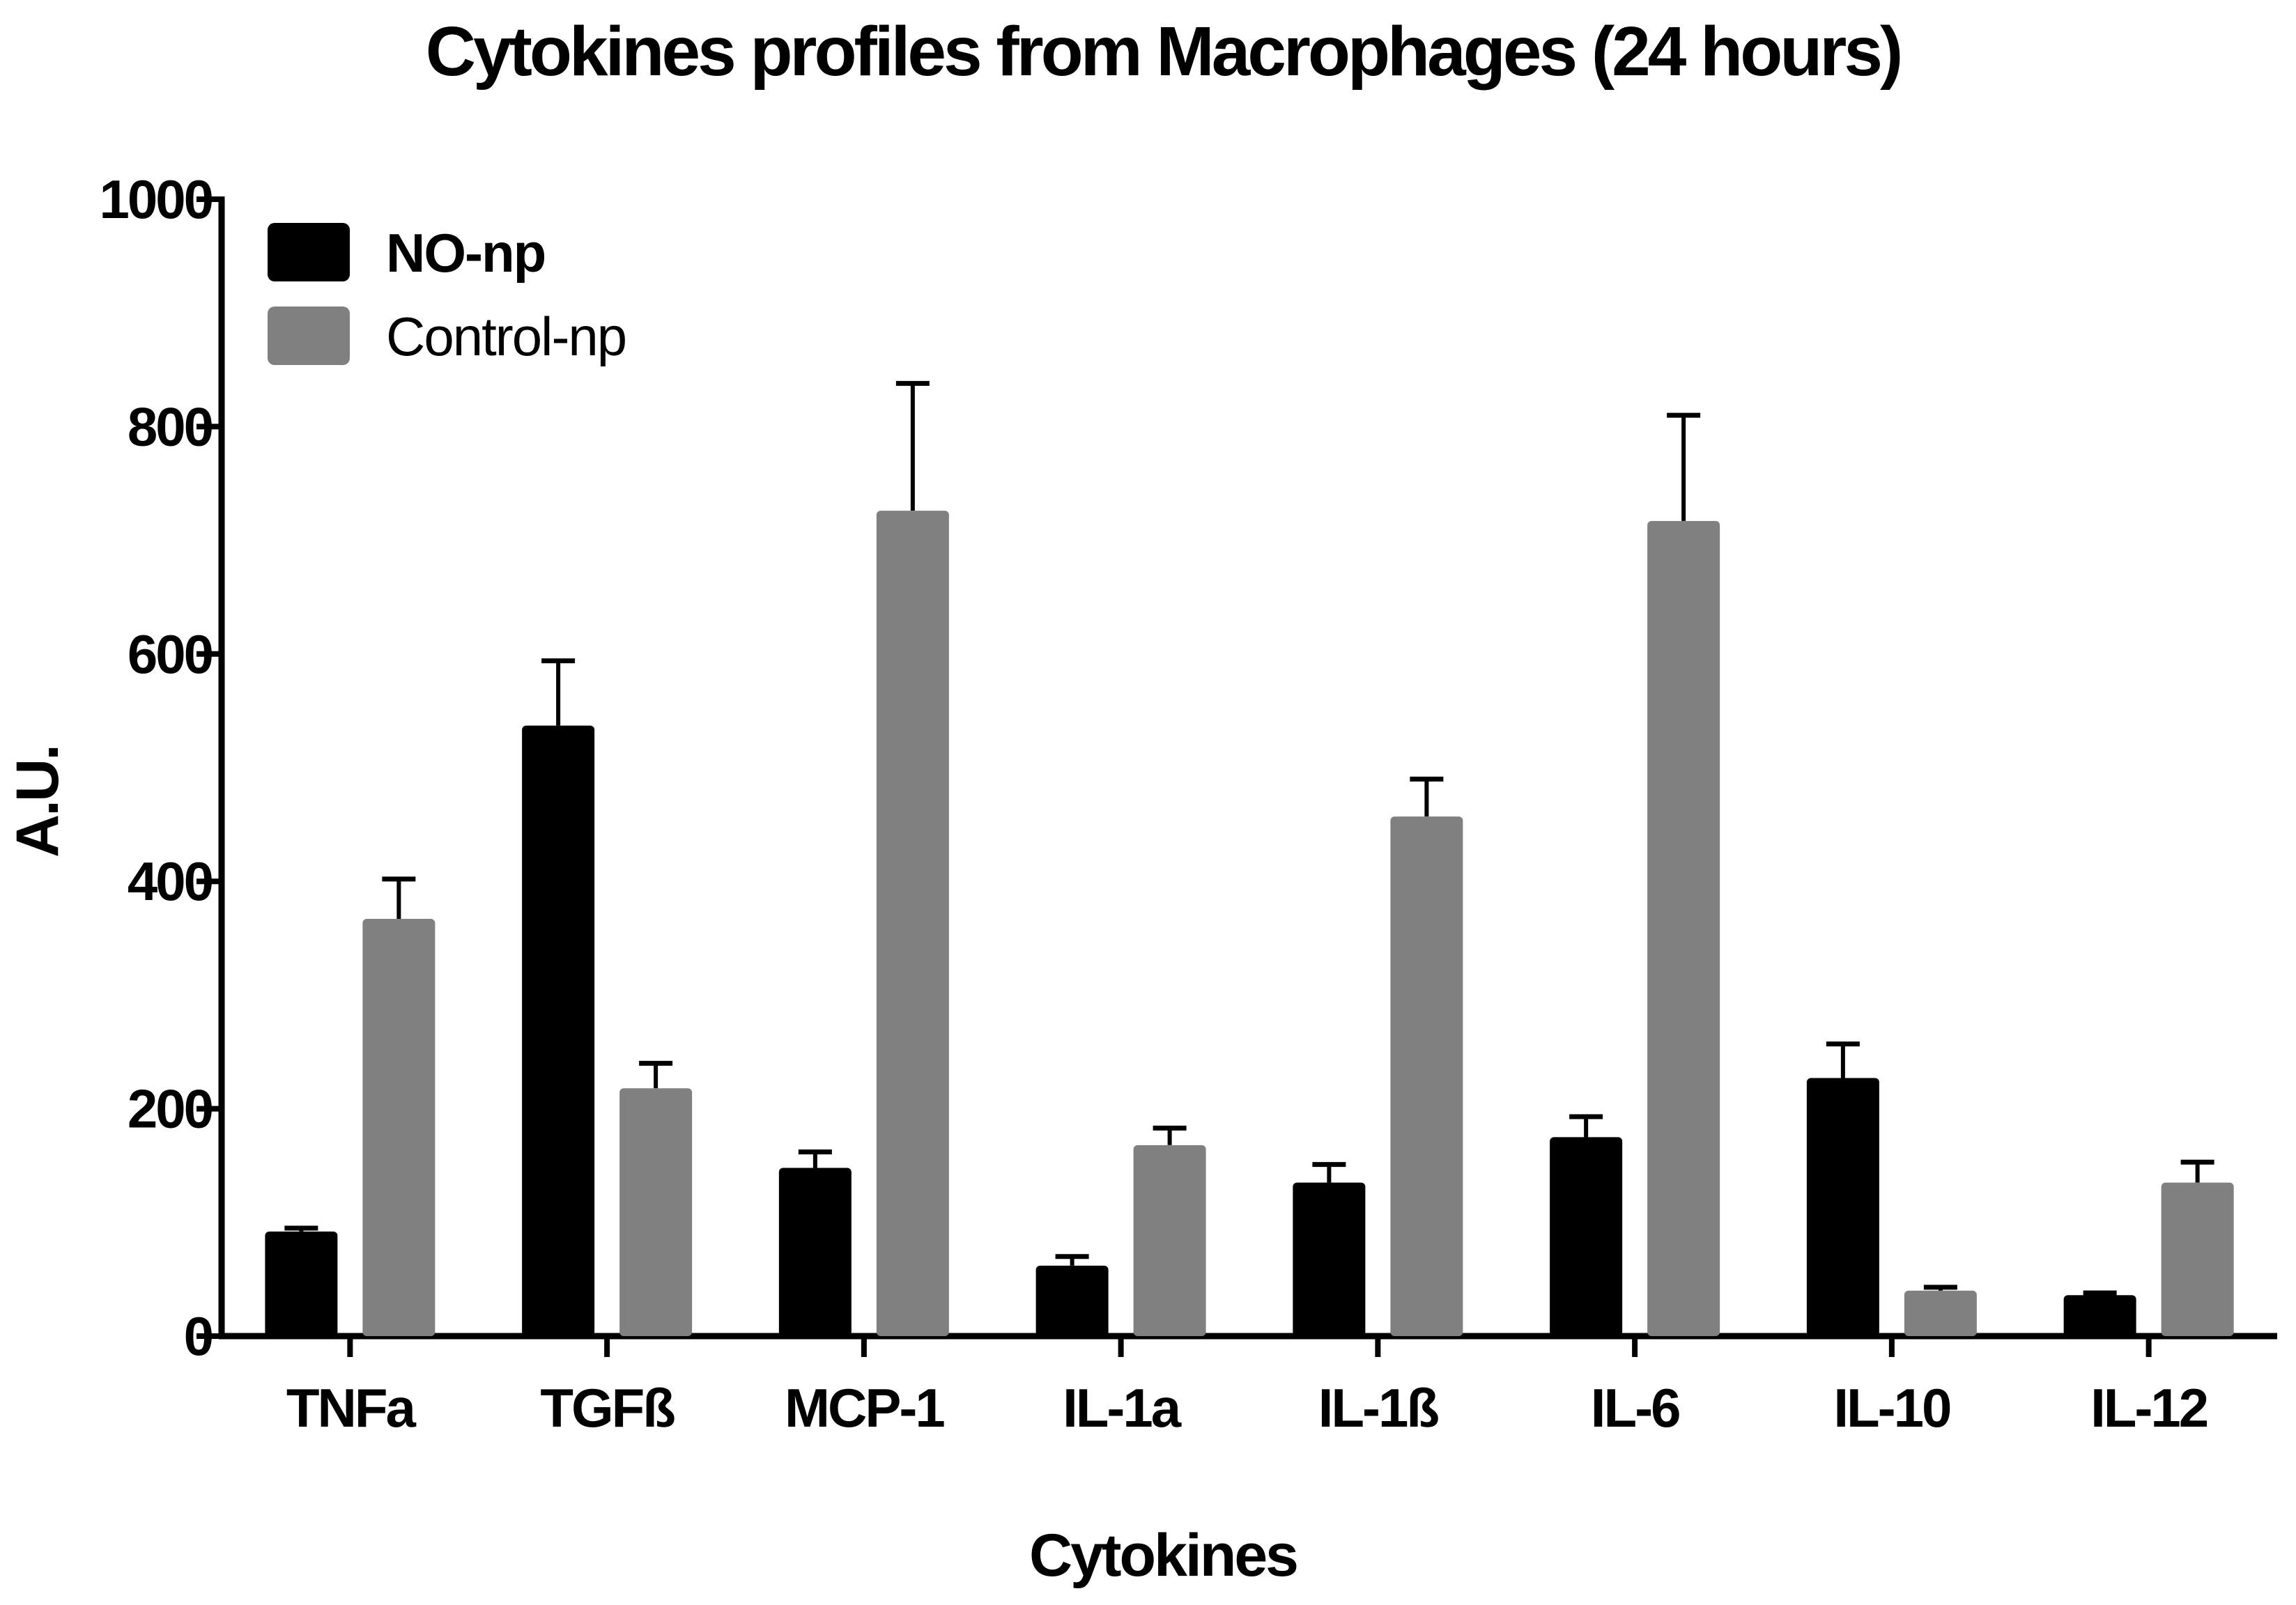 The image size is (2296, 1605). I want to click on x-tick-label: IL-1ß, so click(1378, 1408).